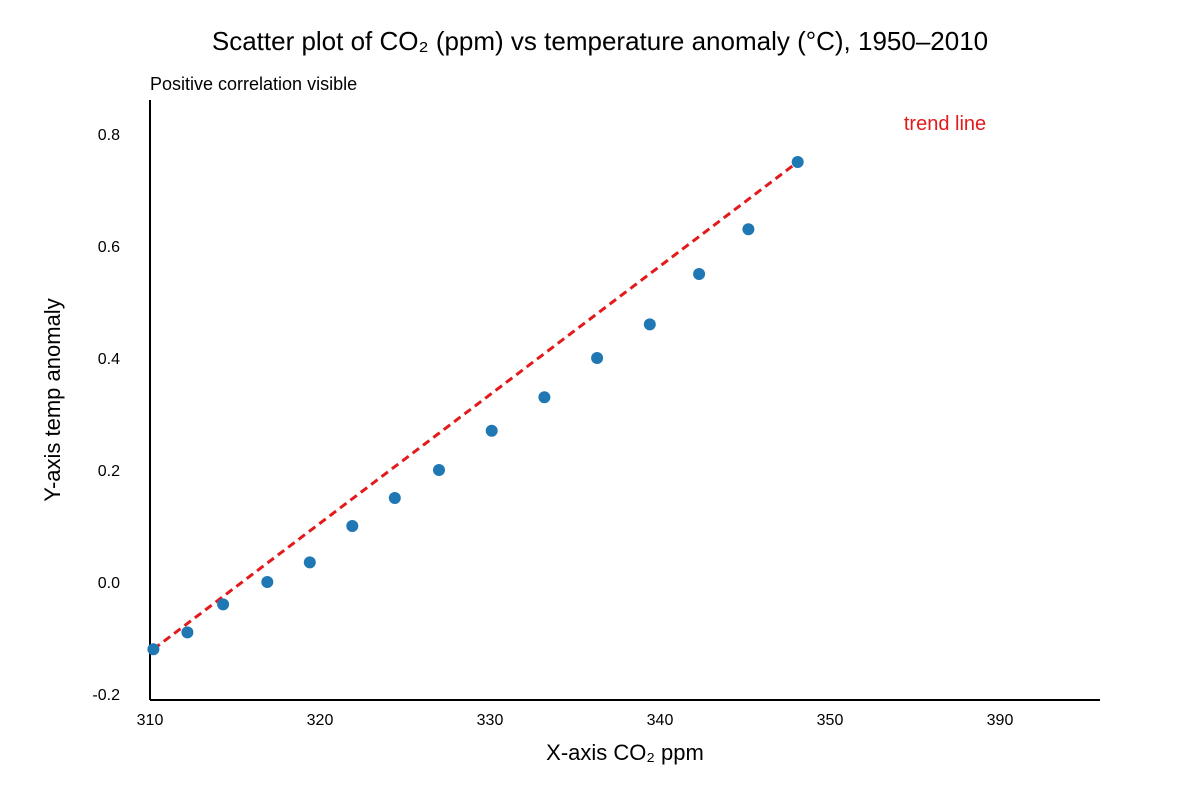  Describe the element at coordinates (109, 247) in the screenshot. I see `y-tick-label: 0.6` at that location.